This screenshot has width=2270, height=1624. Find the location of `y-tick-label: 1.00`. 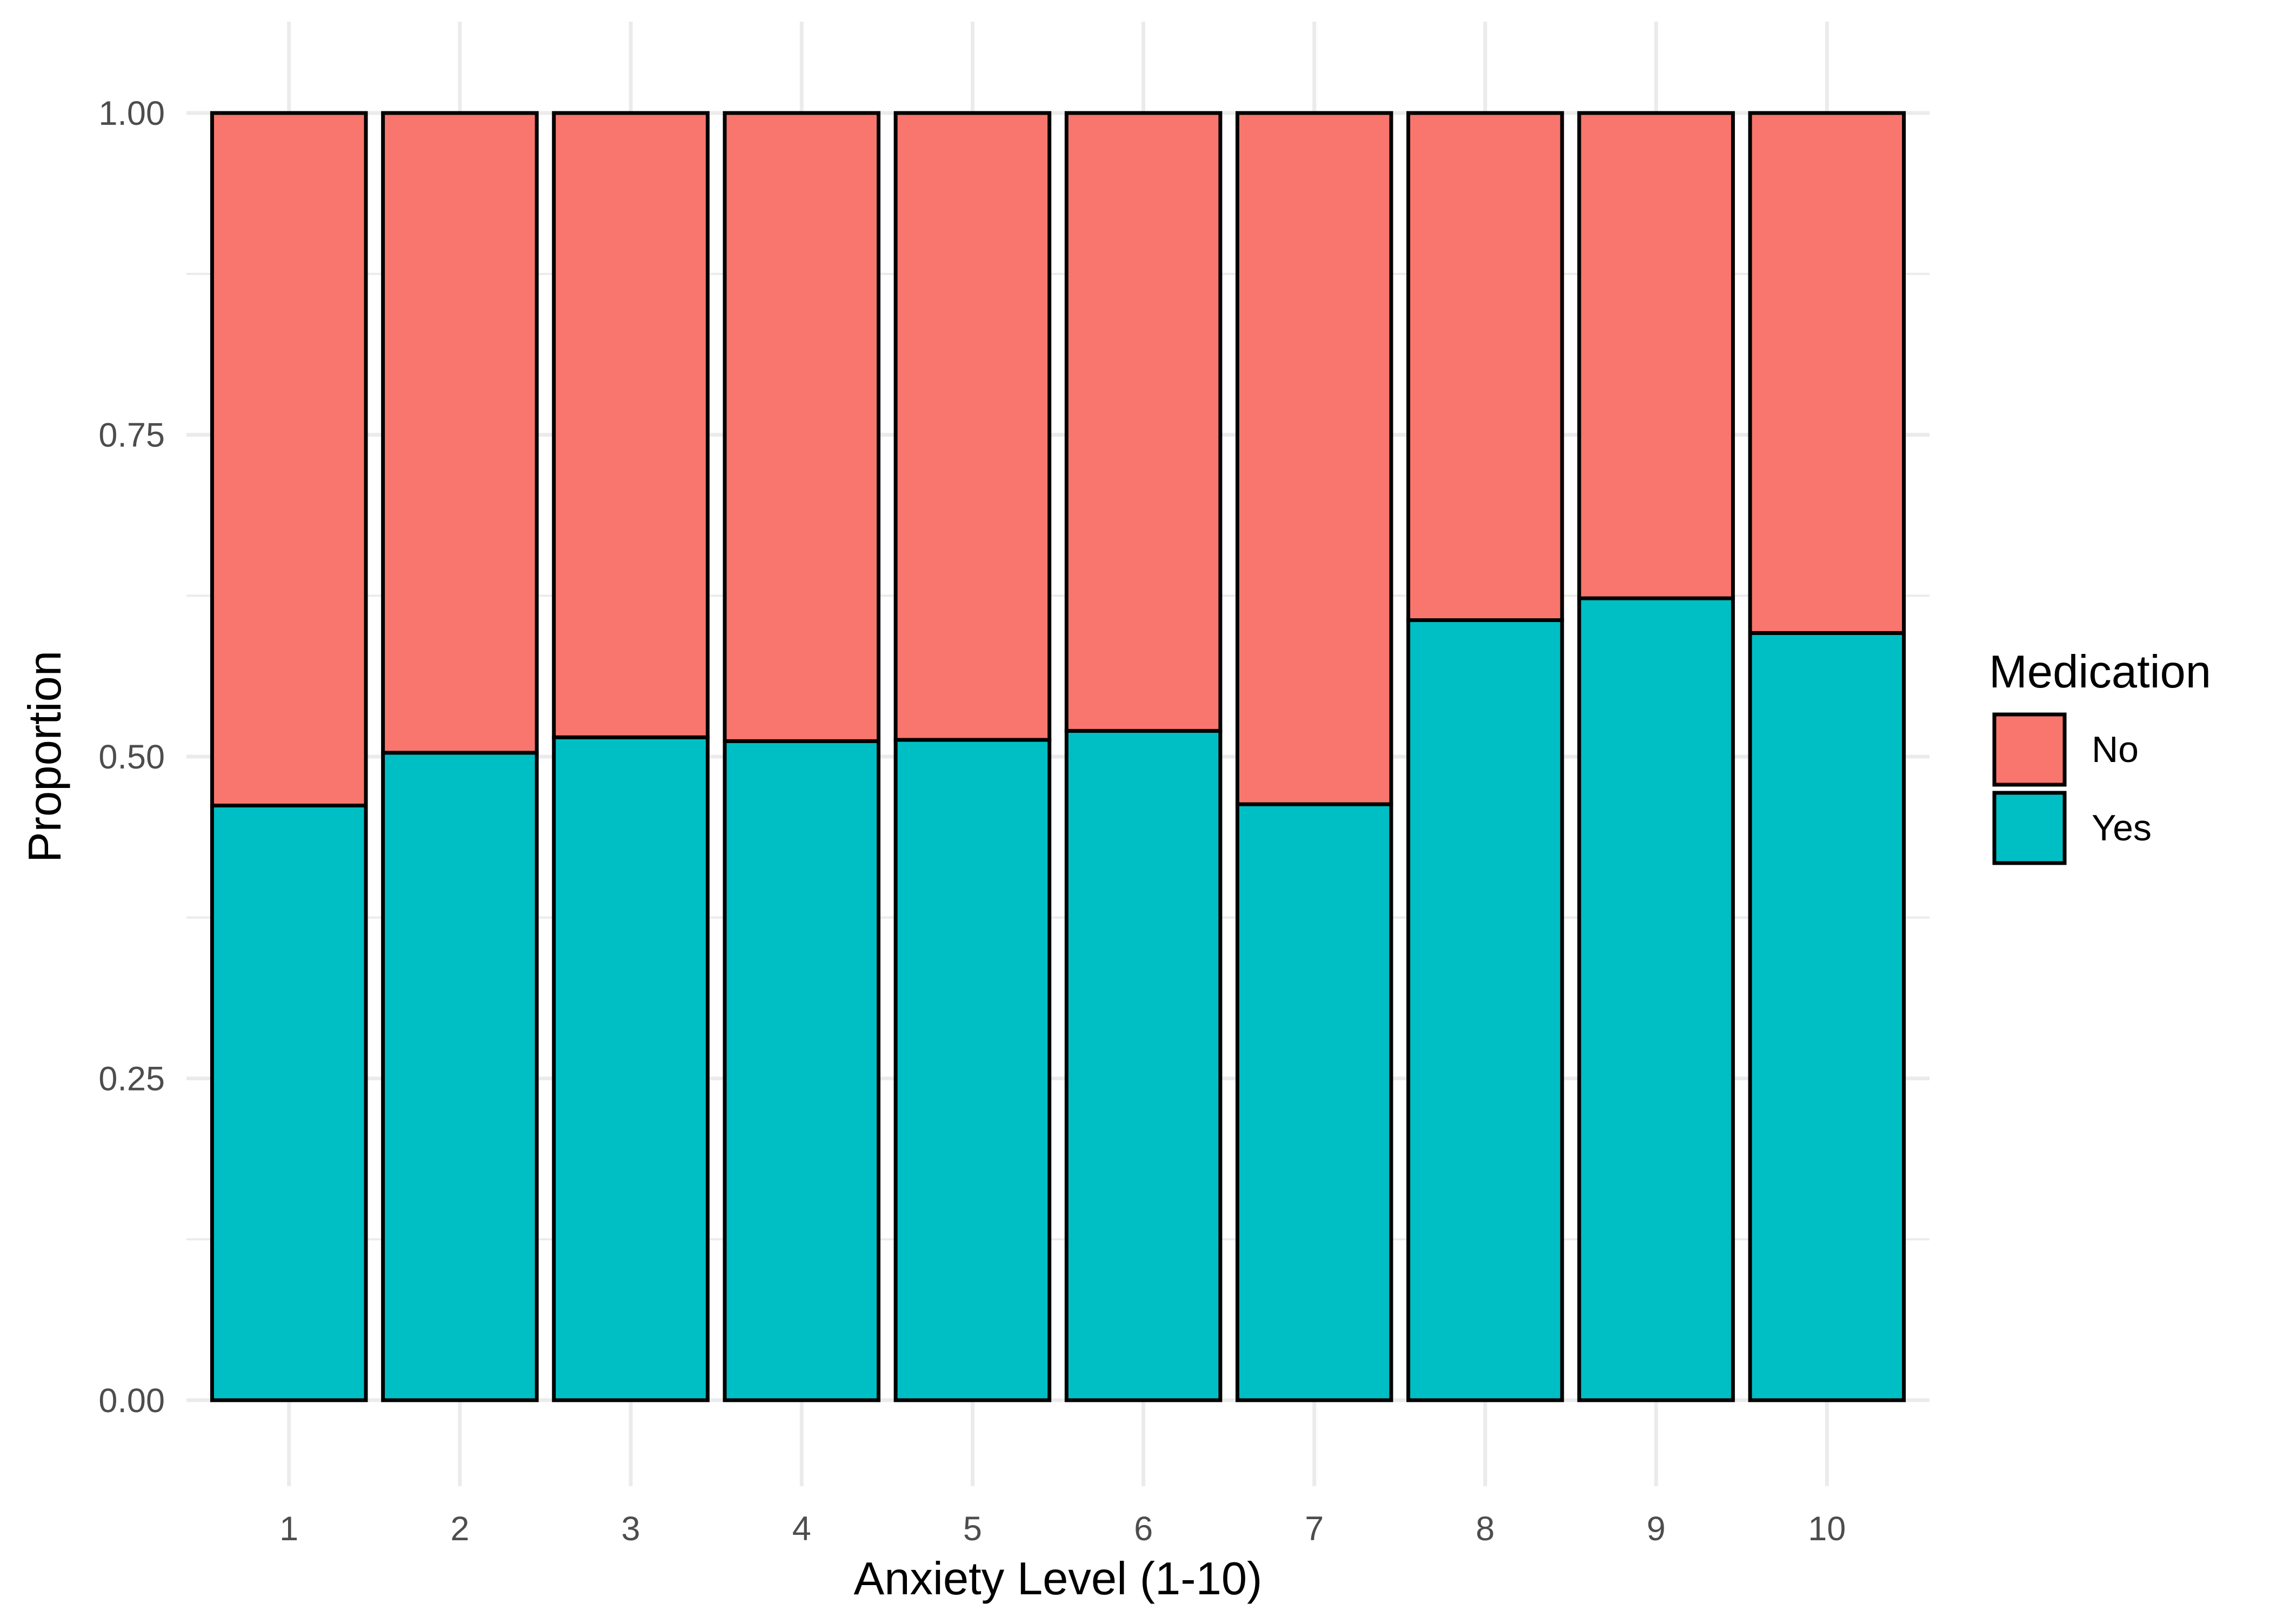

y-tick-label: 1.00 is located at coordinates (131, 114).